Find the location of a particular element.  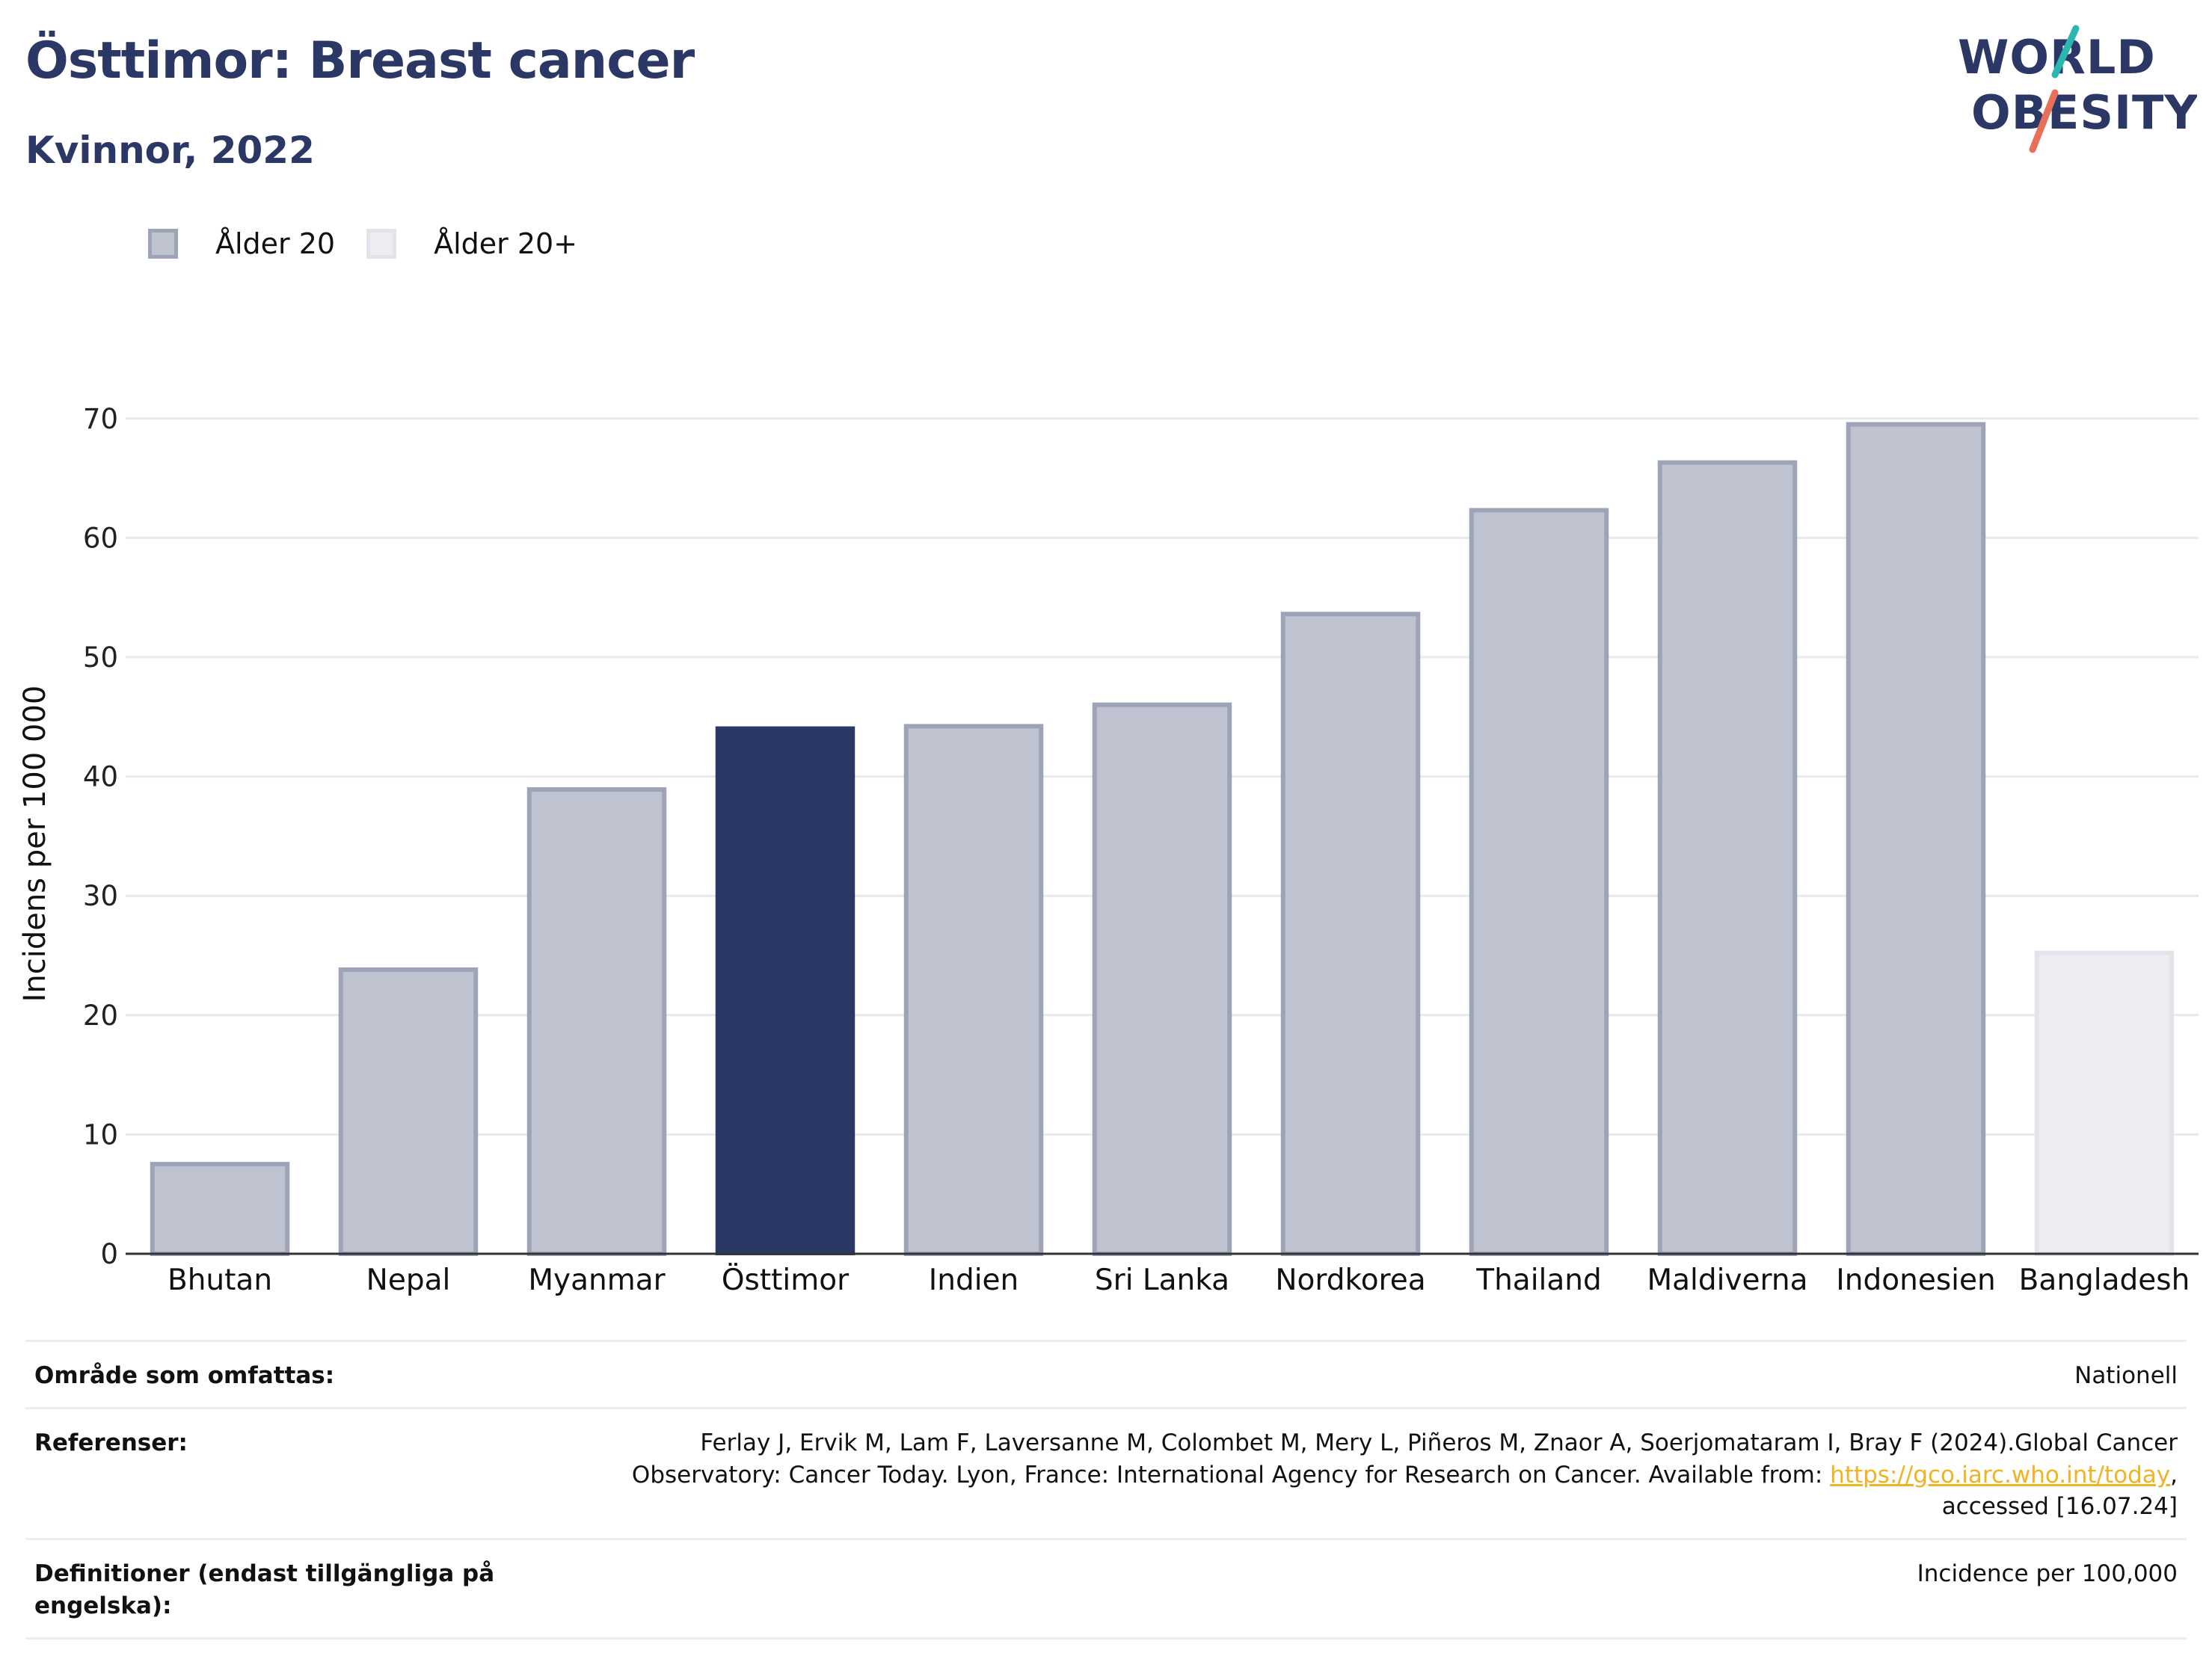

bar-myanmar is located at coordinates (596, 1021).